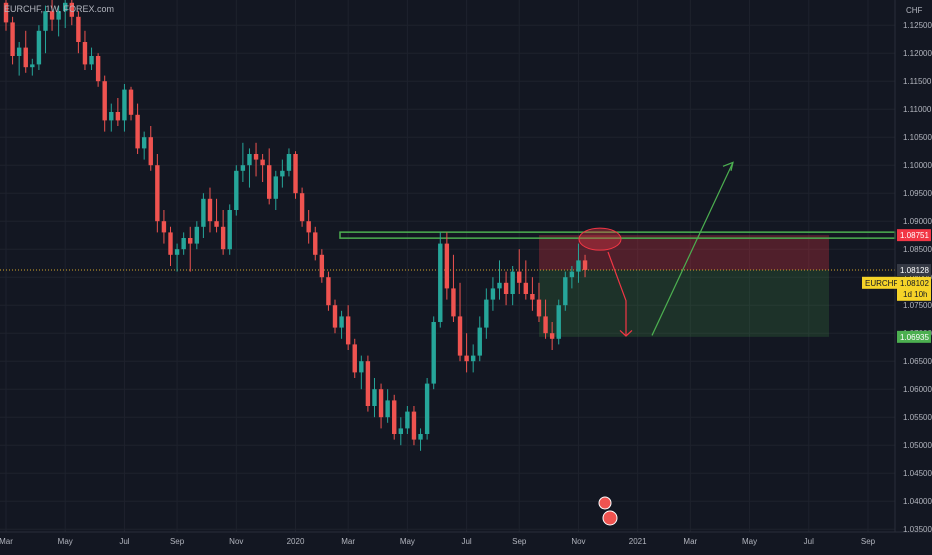 This screenshot has height=555, width=932. Describe the element at coordinates (610, 518) in the screenshot. I see `event-marker` at that location.